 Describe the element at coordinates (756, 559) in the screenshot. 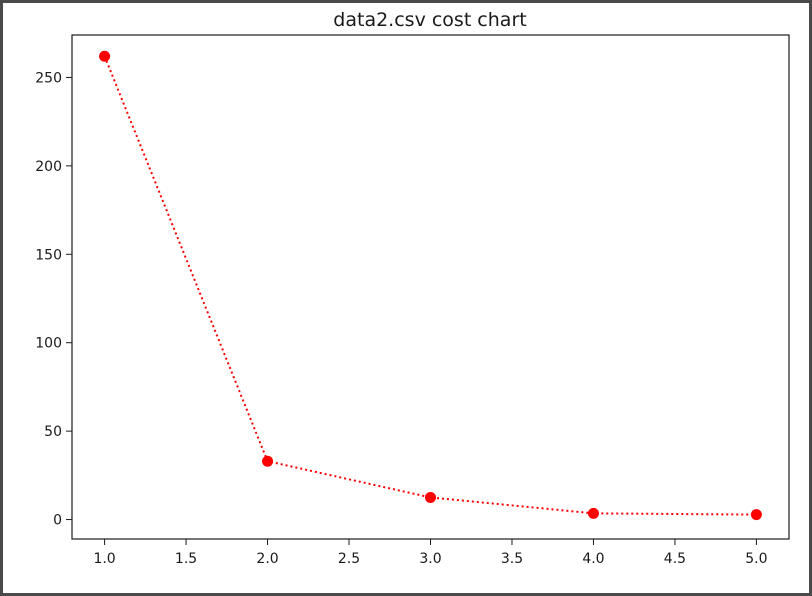

I see `x-tick-label: 5.0` at that location.